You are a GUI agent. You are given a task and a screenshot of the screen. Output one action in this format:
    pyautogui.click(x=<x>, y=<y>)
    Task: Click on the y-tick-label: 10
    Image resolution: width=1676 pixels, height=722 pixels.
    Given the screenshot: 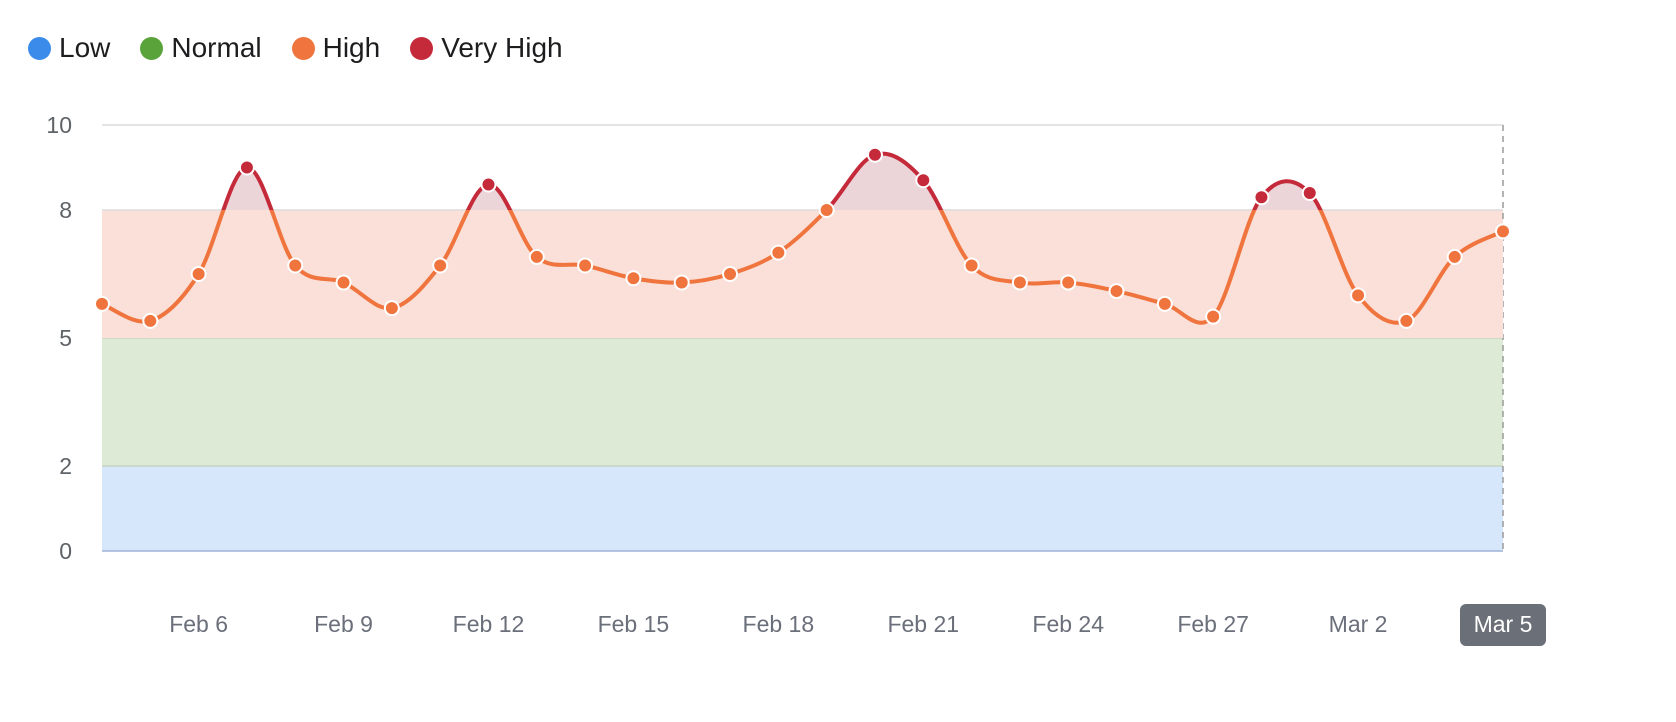 What is the action you would take?
    pyautogui.click(x=59, y=125)
    